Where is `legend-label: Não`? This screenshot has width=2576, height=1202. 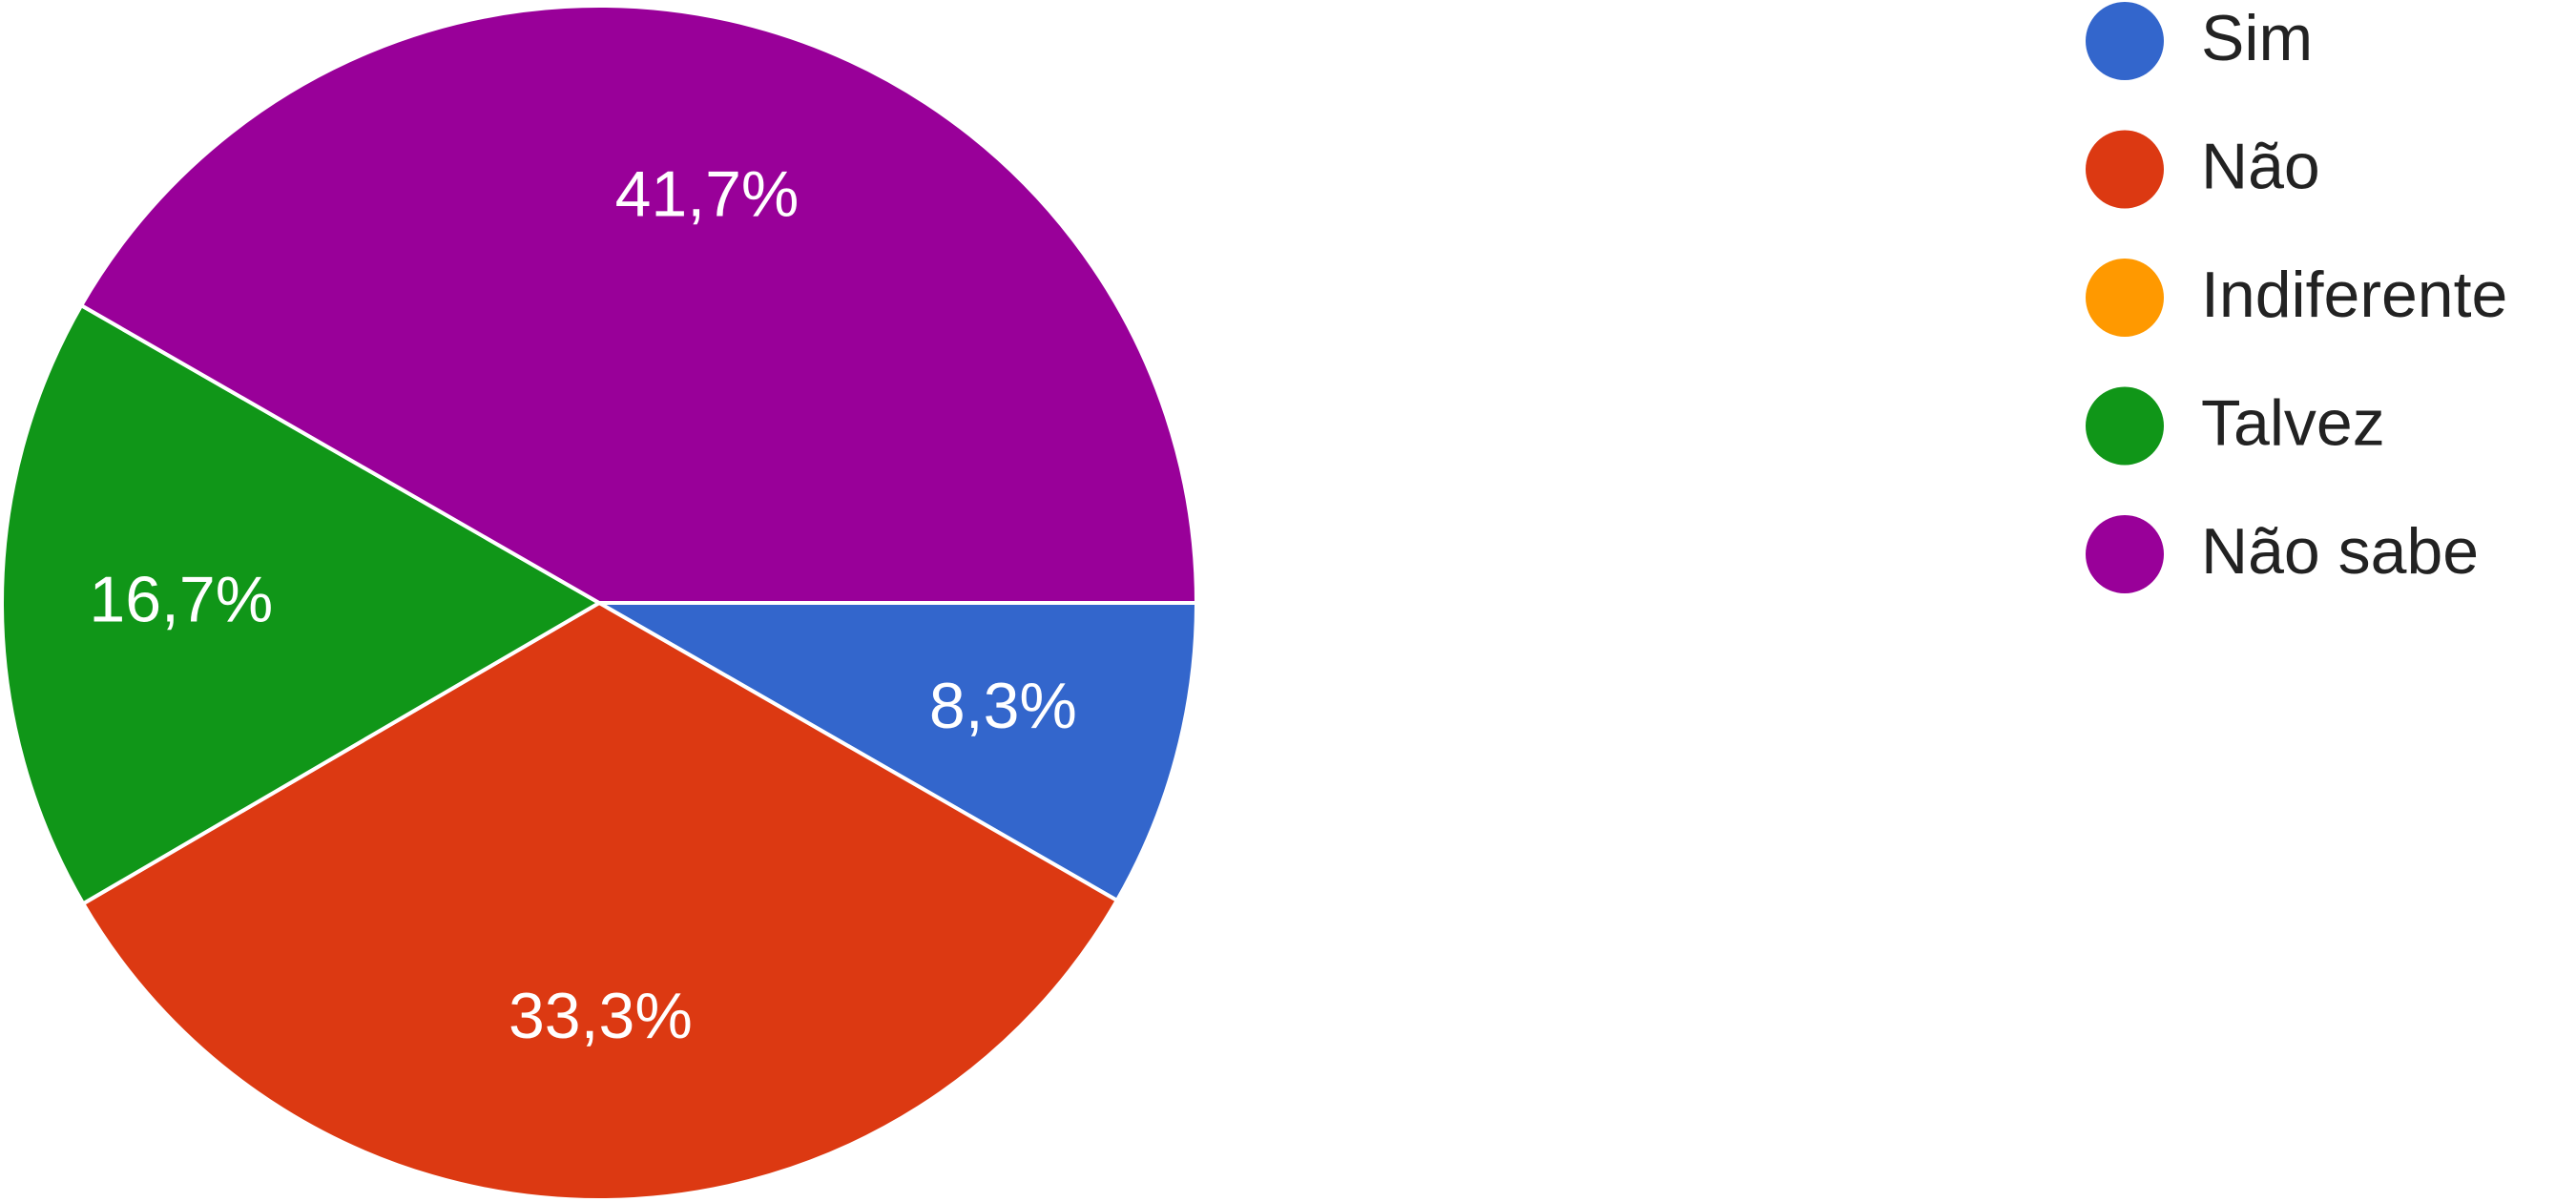 legend-label: Não is located at coordinates (2260, 166).